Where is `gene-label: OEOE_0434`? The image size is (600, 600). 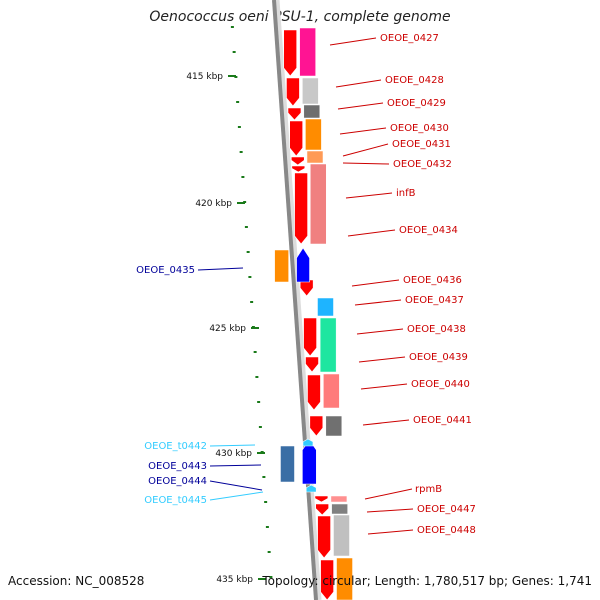 gene-label: OEOE_0434 is located at coordinates (428, 230).